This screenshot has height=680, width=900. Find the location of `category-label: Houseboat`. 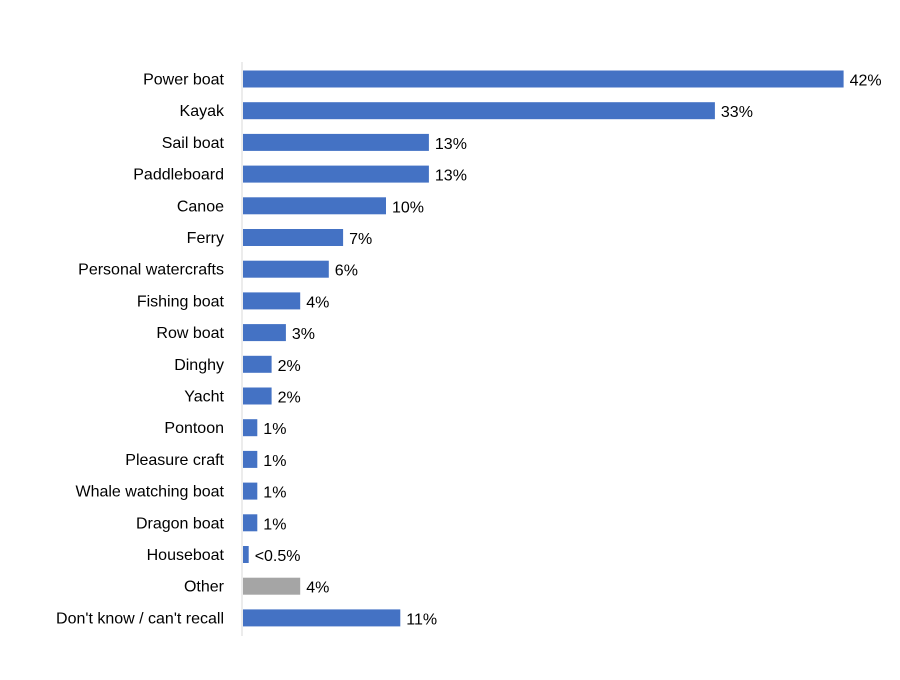

category-label: Houseboat is located at coordinates (186, 555).